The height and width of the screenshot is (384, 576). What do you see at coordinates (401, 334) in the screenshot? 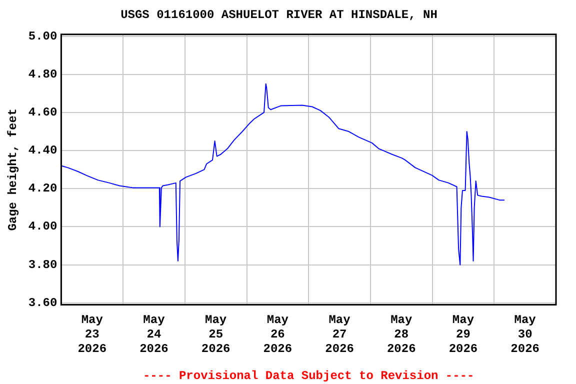
I see `x-tick-label: May 28 2026` at bounding box center [401, 334].